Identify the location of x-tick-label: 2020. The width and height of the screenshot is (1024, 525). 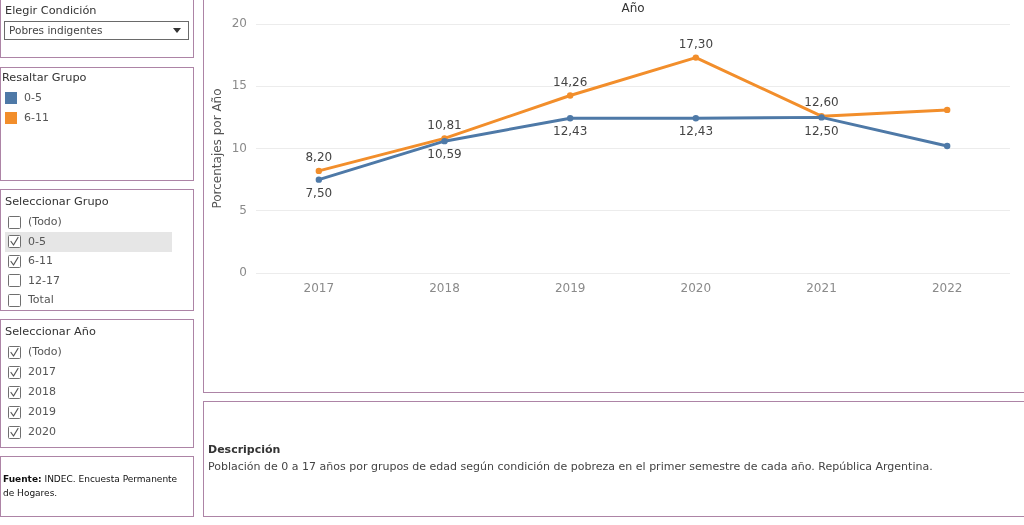
(696, 288).